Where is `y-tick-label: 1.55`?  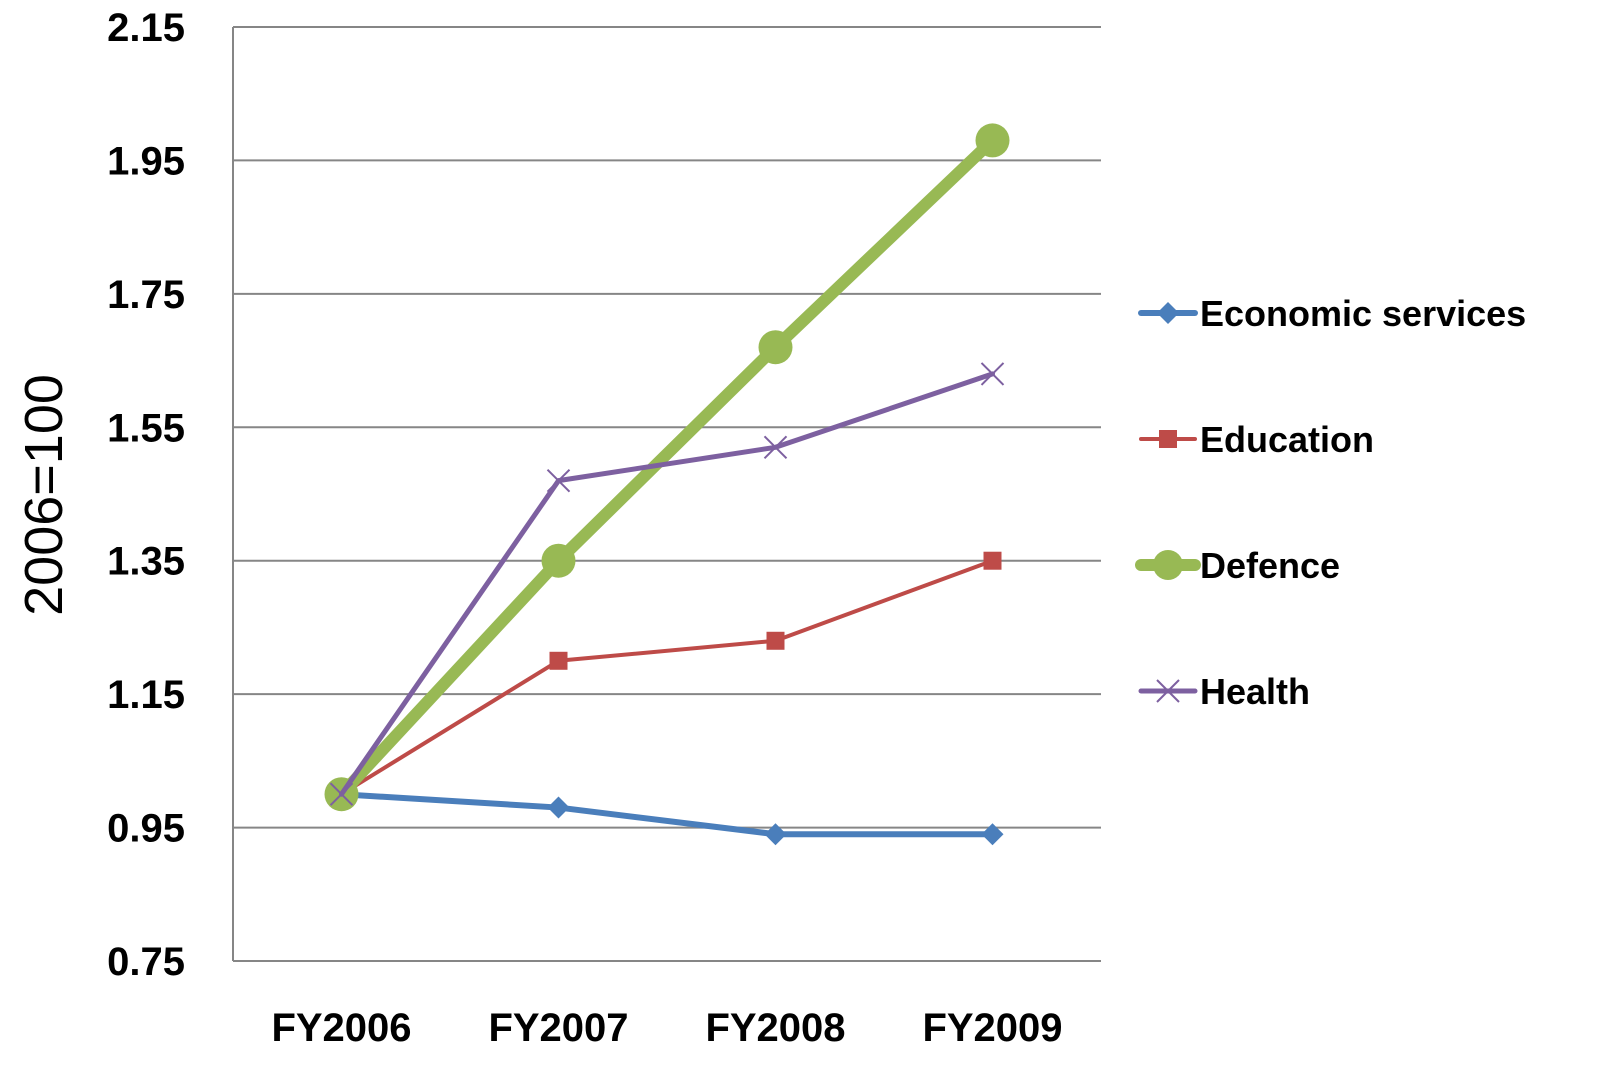
y-tick-label: 1.55 is located at coordinates (146, 428).